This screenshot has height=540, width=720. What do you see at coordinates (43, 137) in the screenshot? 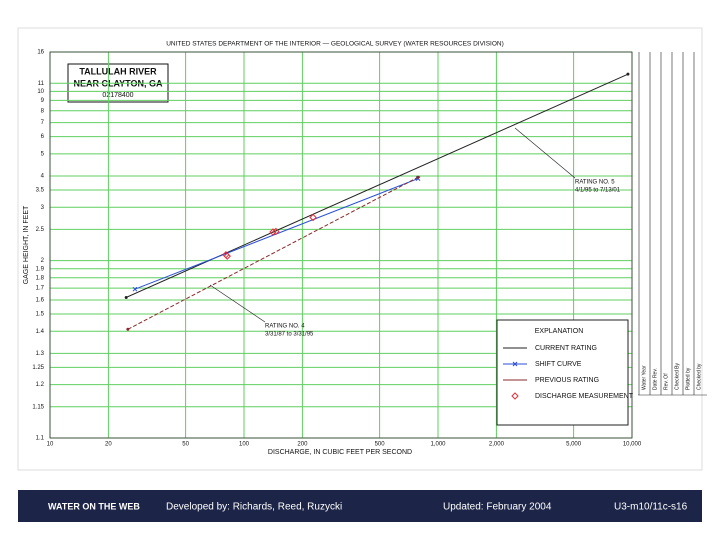
I see `y-tick-label: 6` at bounding box center [43, 137].